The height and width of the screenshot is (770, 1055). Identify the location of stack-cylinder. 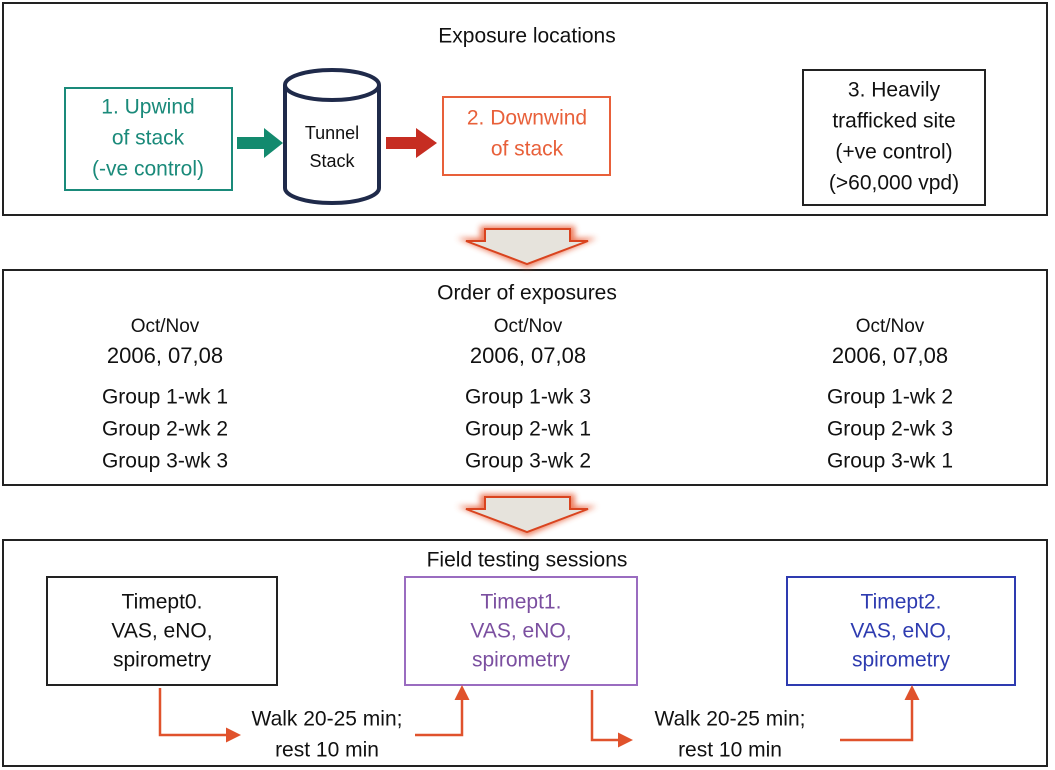
(332, 145).